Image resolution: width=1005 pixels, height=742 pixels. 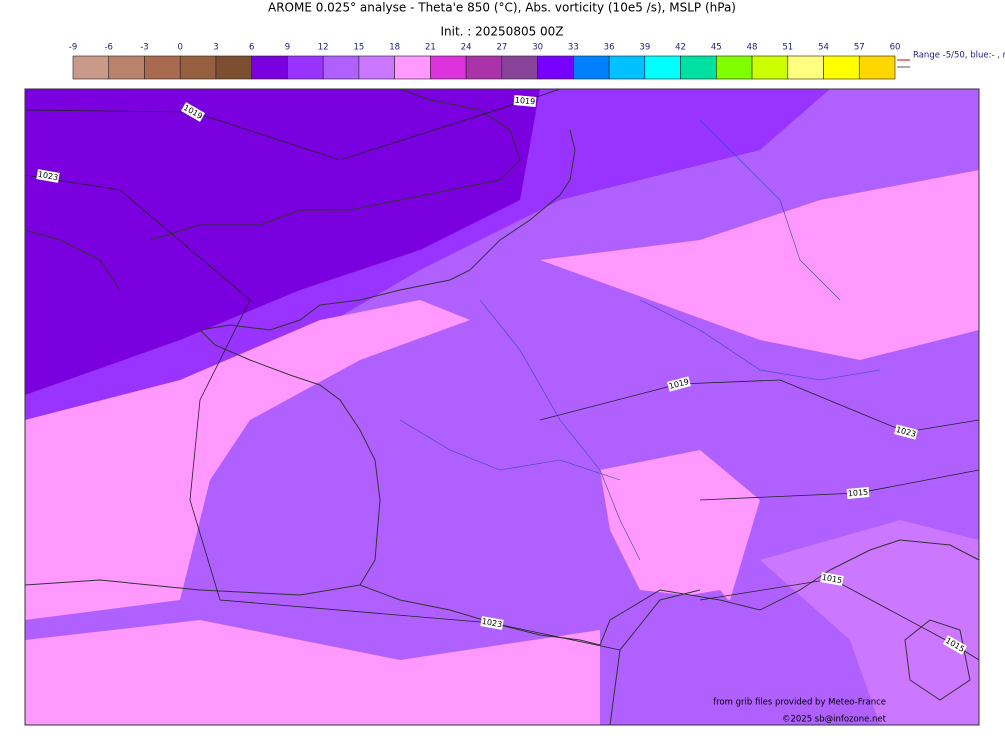 What do you see at coordinates (73, 48) in the screenshot?
I see `colorbar-tick-label: -9` at bounding box center [73, 48].